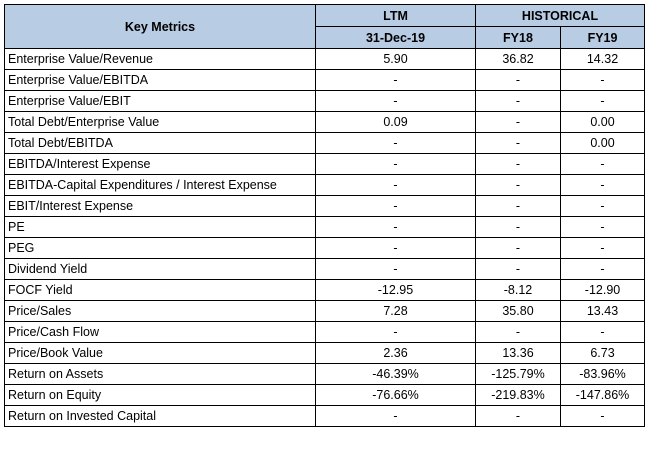 The width and height of the screenshot is (649, 451). Describe the element at coordinates (160, 353) in the screenshot. I see `metric-label: Price/Book Value` at that location.